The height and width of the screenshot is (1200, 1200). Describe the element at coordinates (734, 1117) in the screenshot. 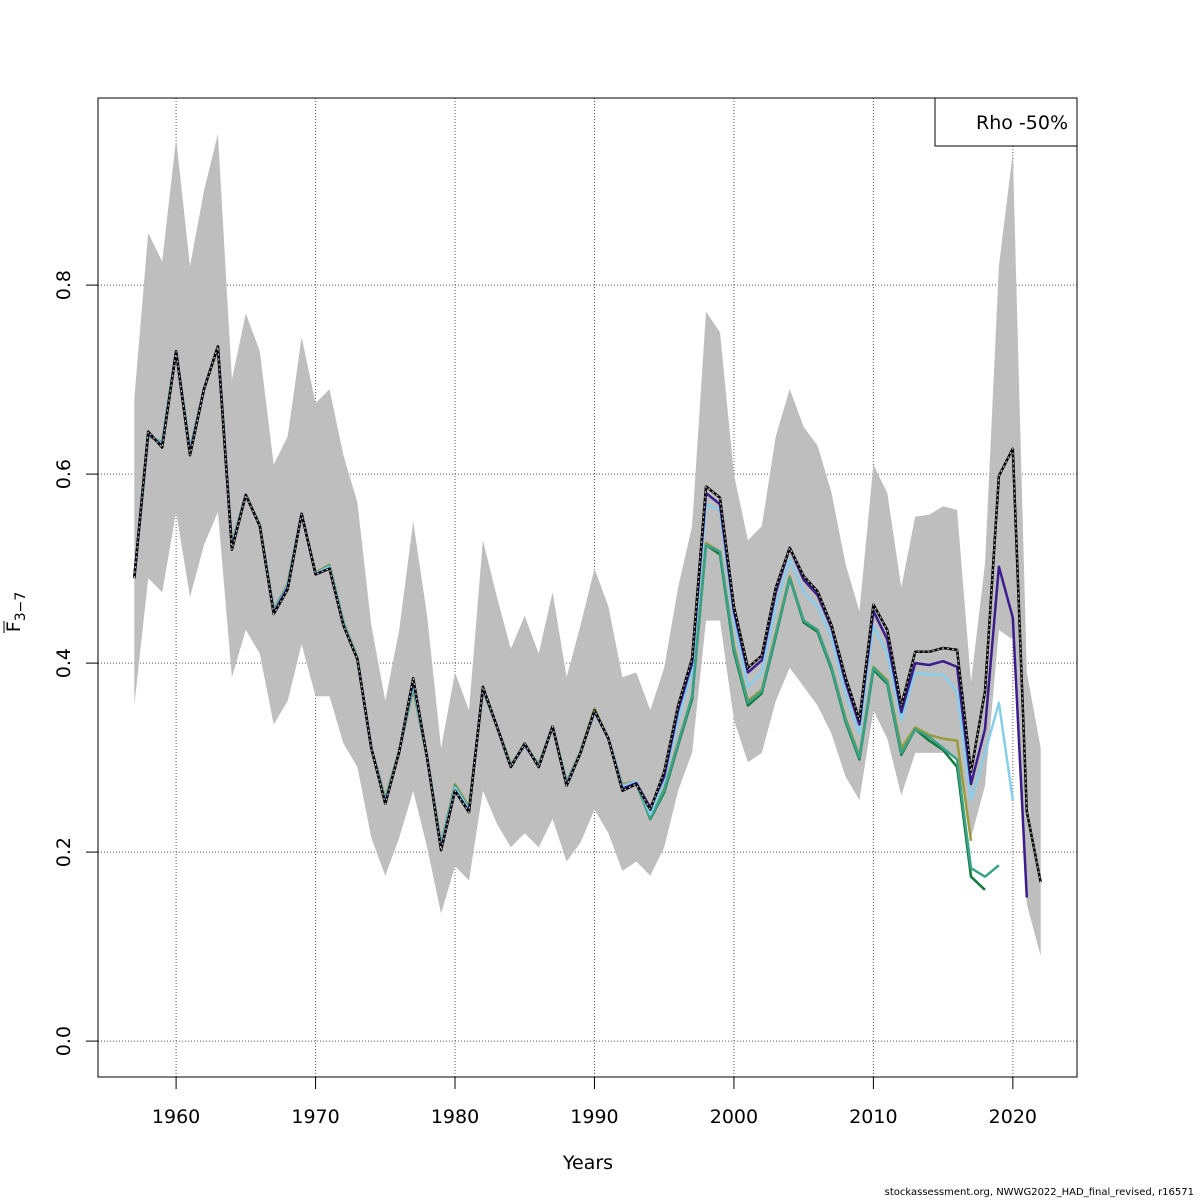

I see `x-tick-label: 2000` at that location.